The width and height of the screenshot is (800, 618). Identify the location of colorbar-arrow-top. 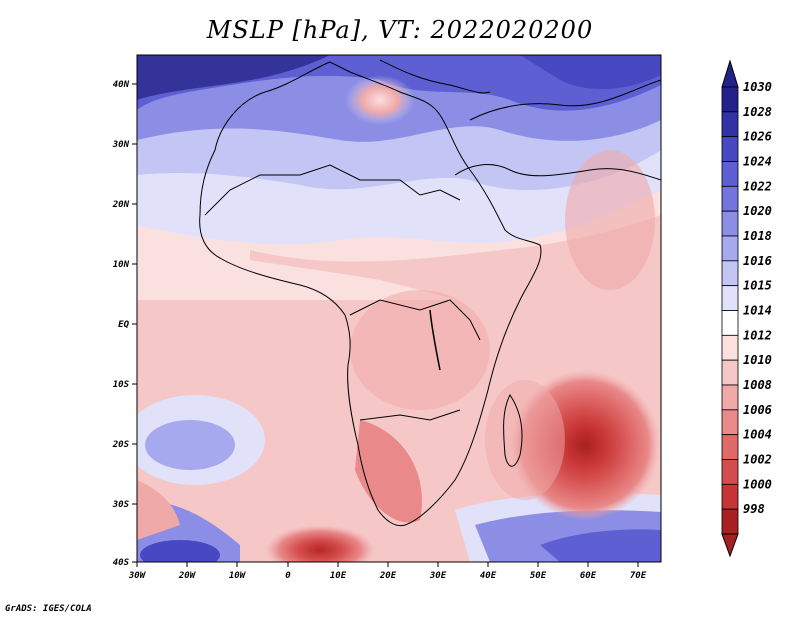
(730, 73).